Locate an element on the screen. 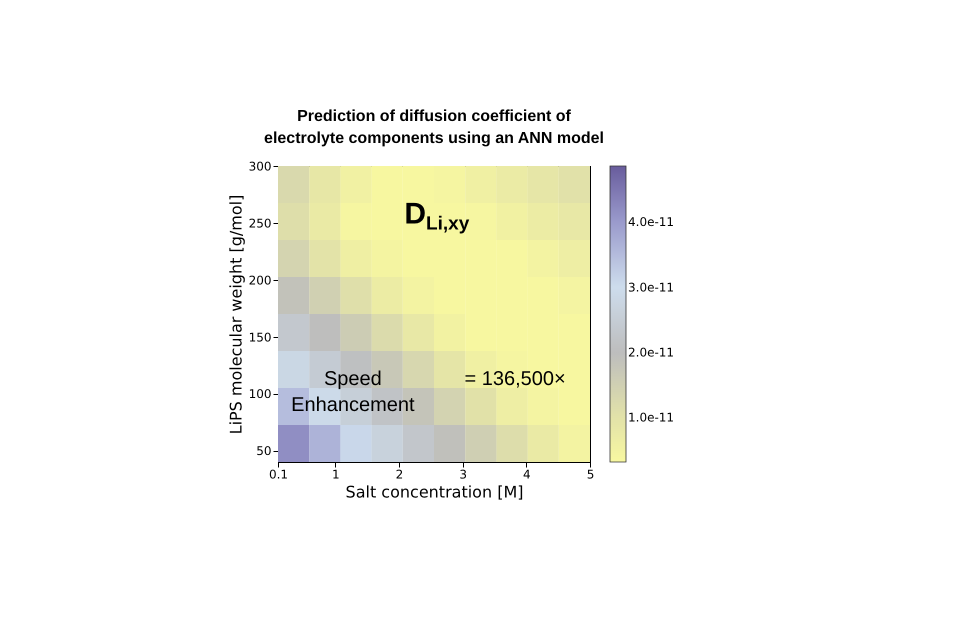 The width and height of the screenshot is (960, 641). color-bar-label: 2.0e-11 is located at coordinates (651, 352).